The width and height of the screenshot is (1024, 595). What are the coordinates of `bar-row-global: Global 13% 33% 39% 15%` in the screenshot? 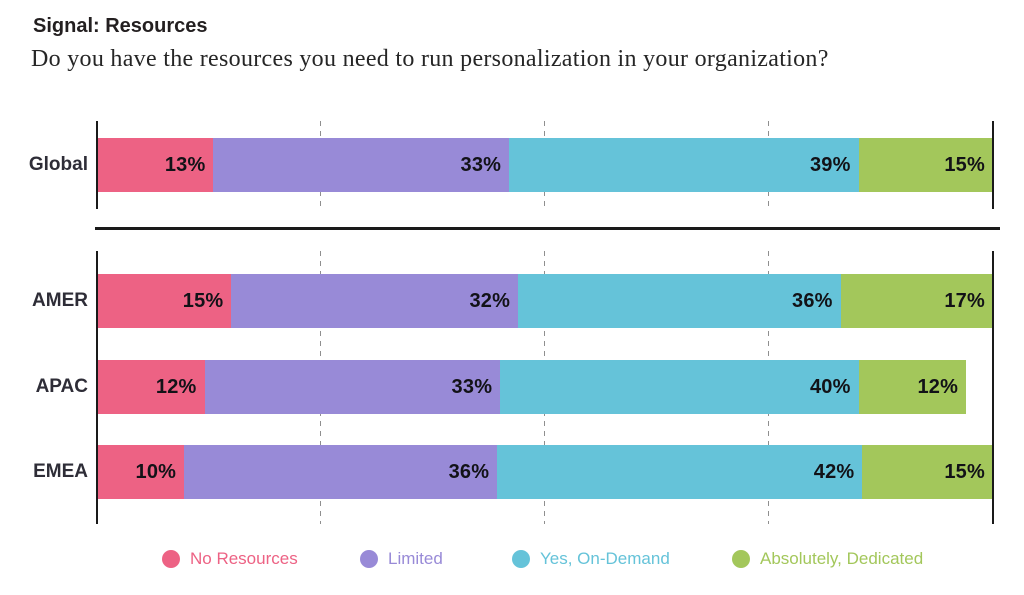 It's located at (512, 165).